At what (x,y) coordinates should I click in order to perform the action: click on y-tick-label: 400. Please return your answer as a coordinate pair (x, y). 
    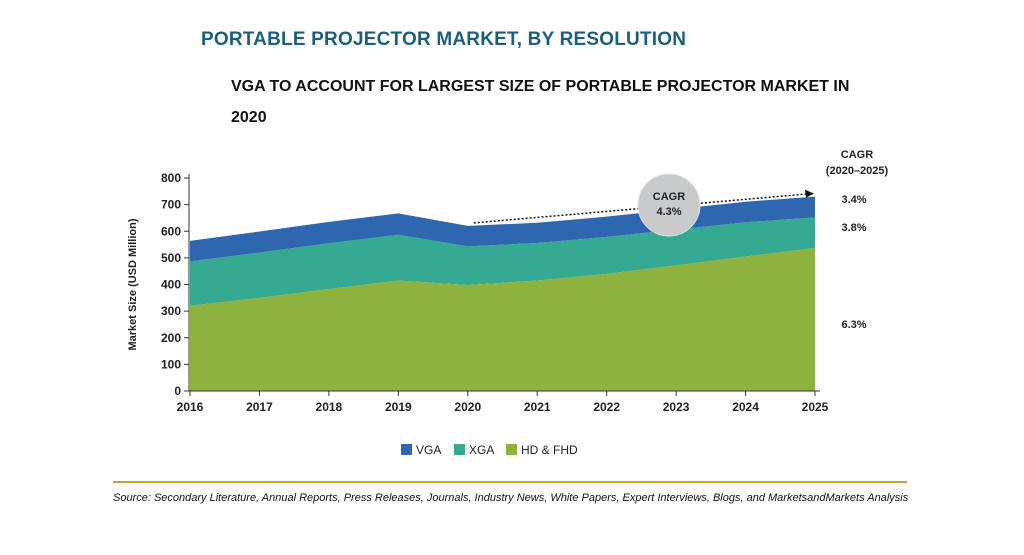
    Looking at the image, I should click on (171, 285).